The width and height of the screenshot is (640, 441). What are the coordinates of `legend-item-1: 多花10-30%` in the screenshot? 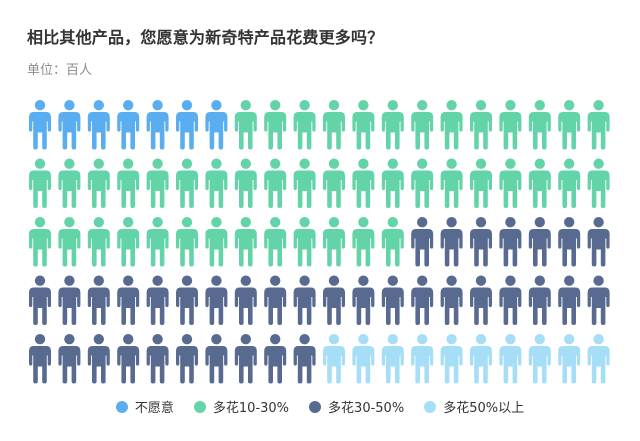 It's located at (241, 406).